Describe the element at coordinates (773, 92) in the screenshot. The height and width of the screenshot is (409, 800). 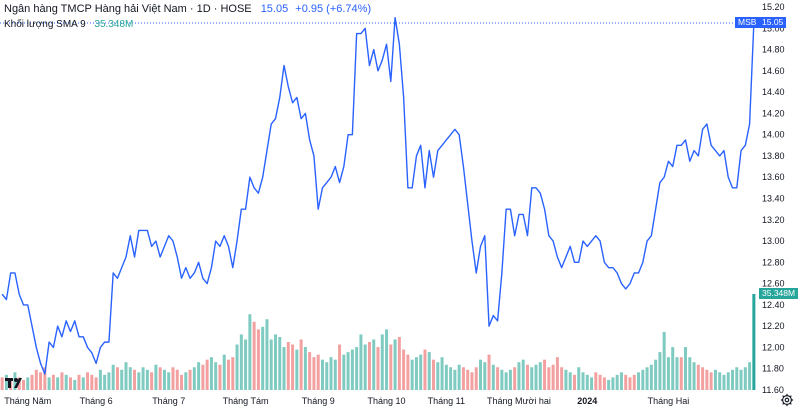
I see `price-tick-label: 14.40` at that location.